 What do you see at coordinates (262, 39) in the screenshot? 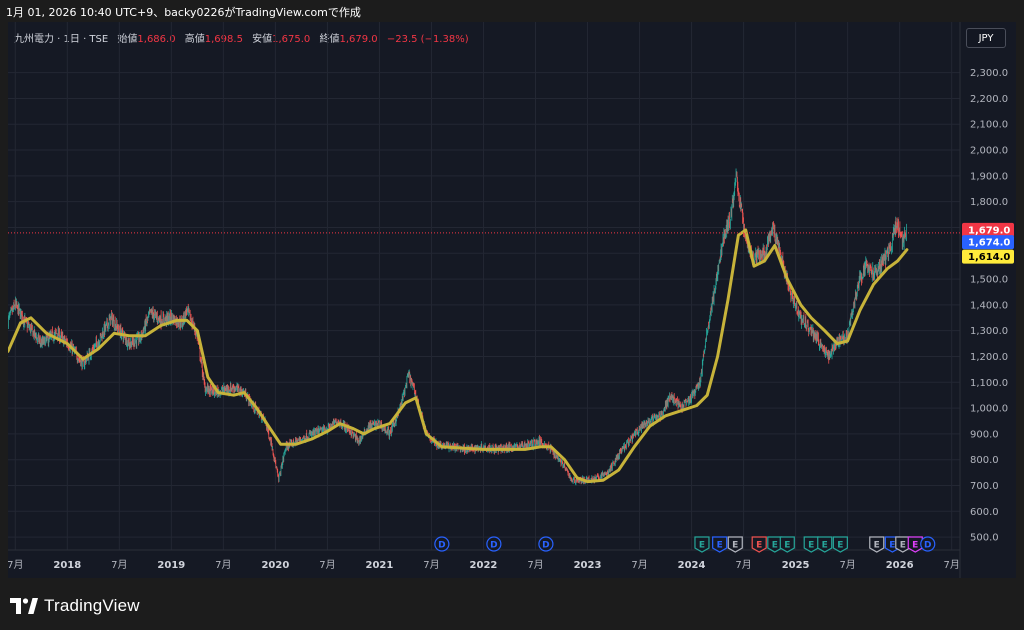
I see `legend-low-label: 安値` at bounding box center [262, 39].